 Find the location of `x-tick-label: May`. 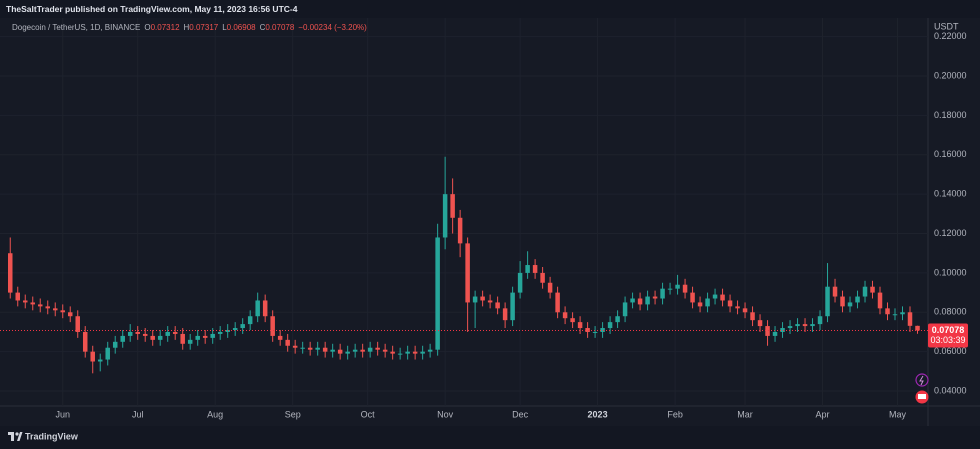

x-tick-label: May is located at coordinates (898, 414).